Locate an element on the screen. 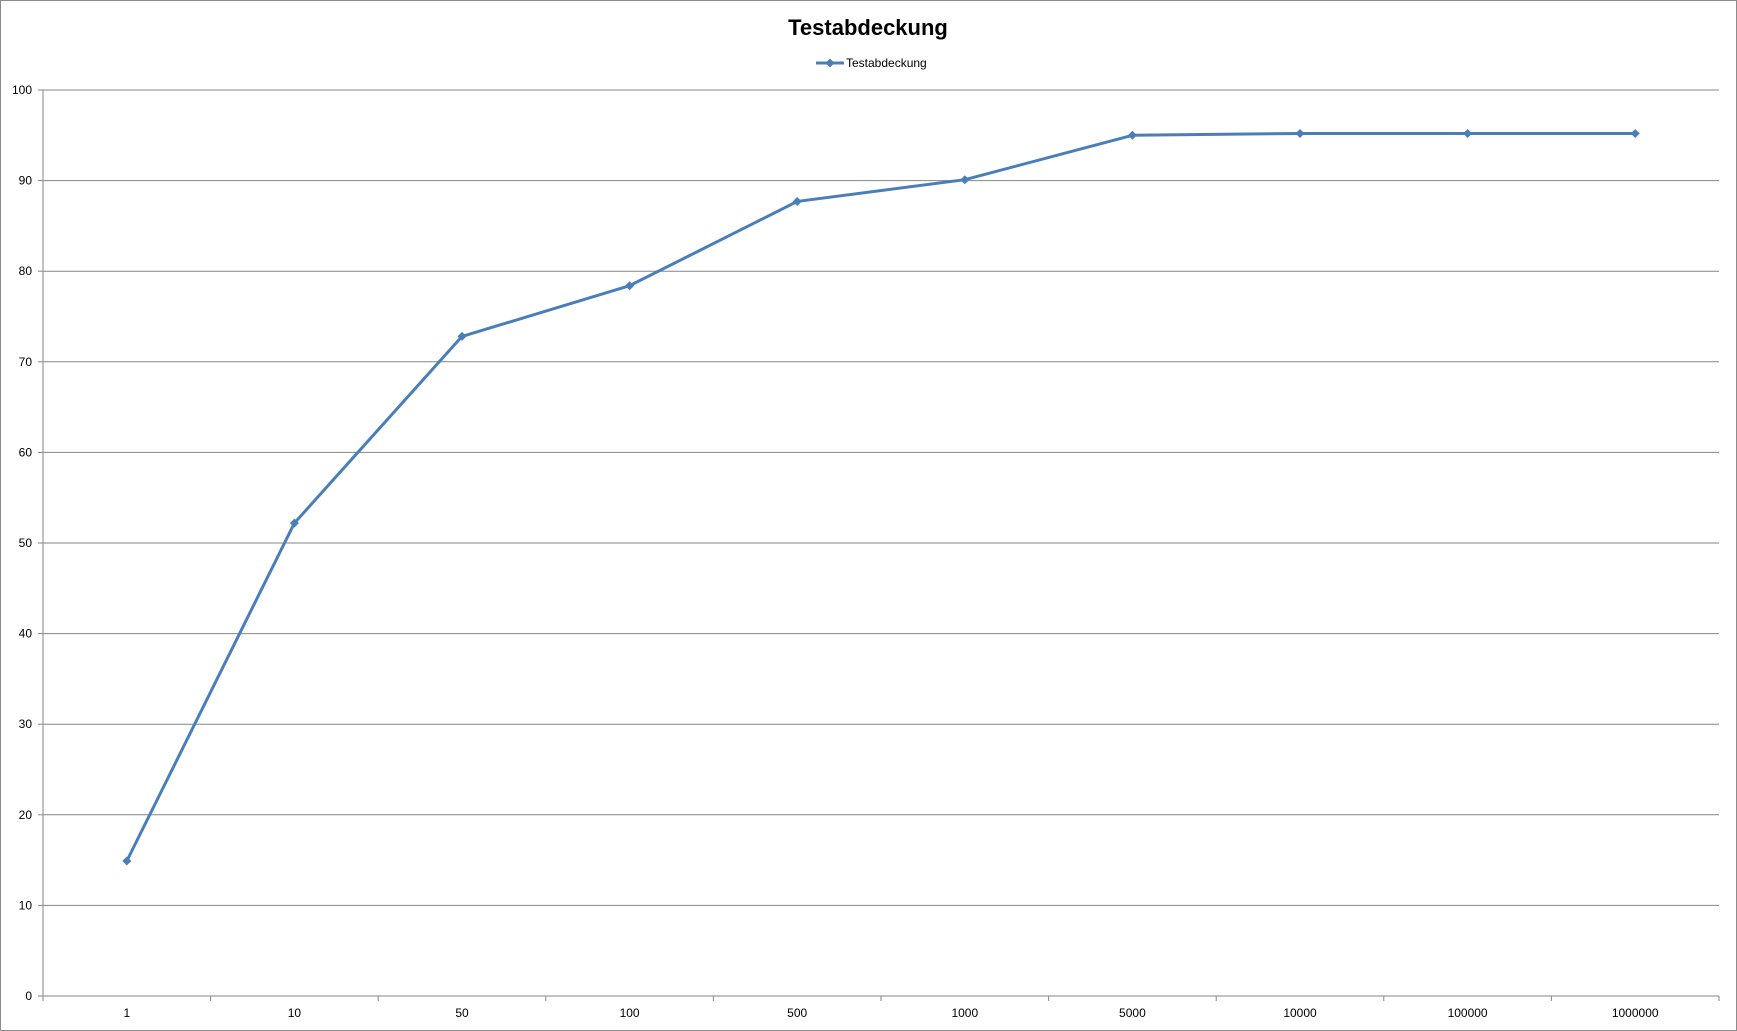  legend: Testabdeckung is located at coordinates (871, 63).